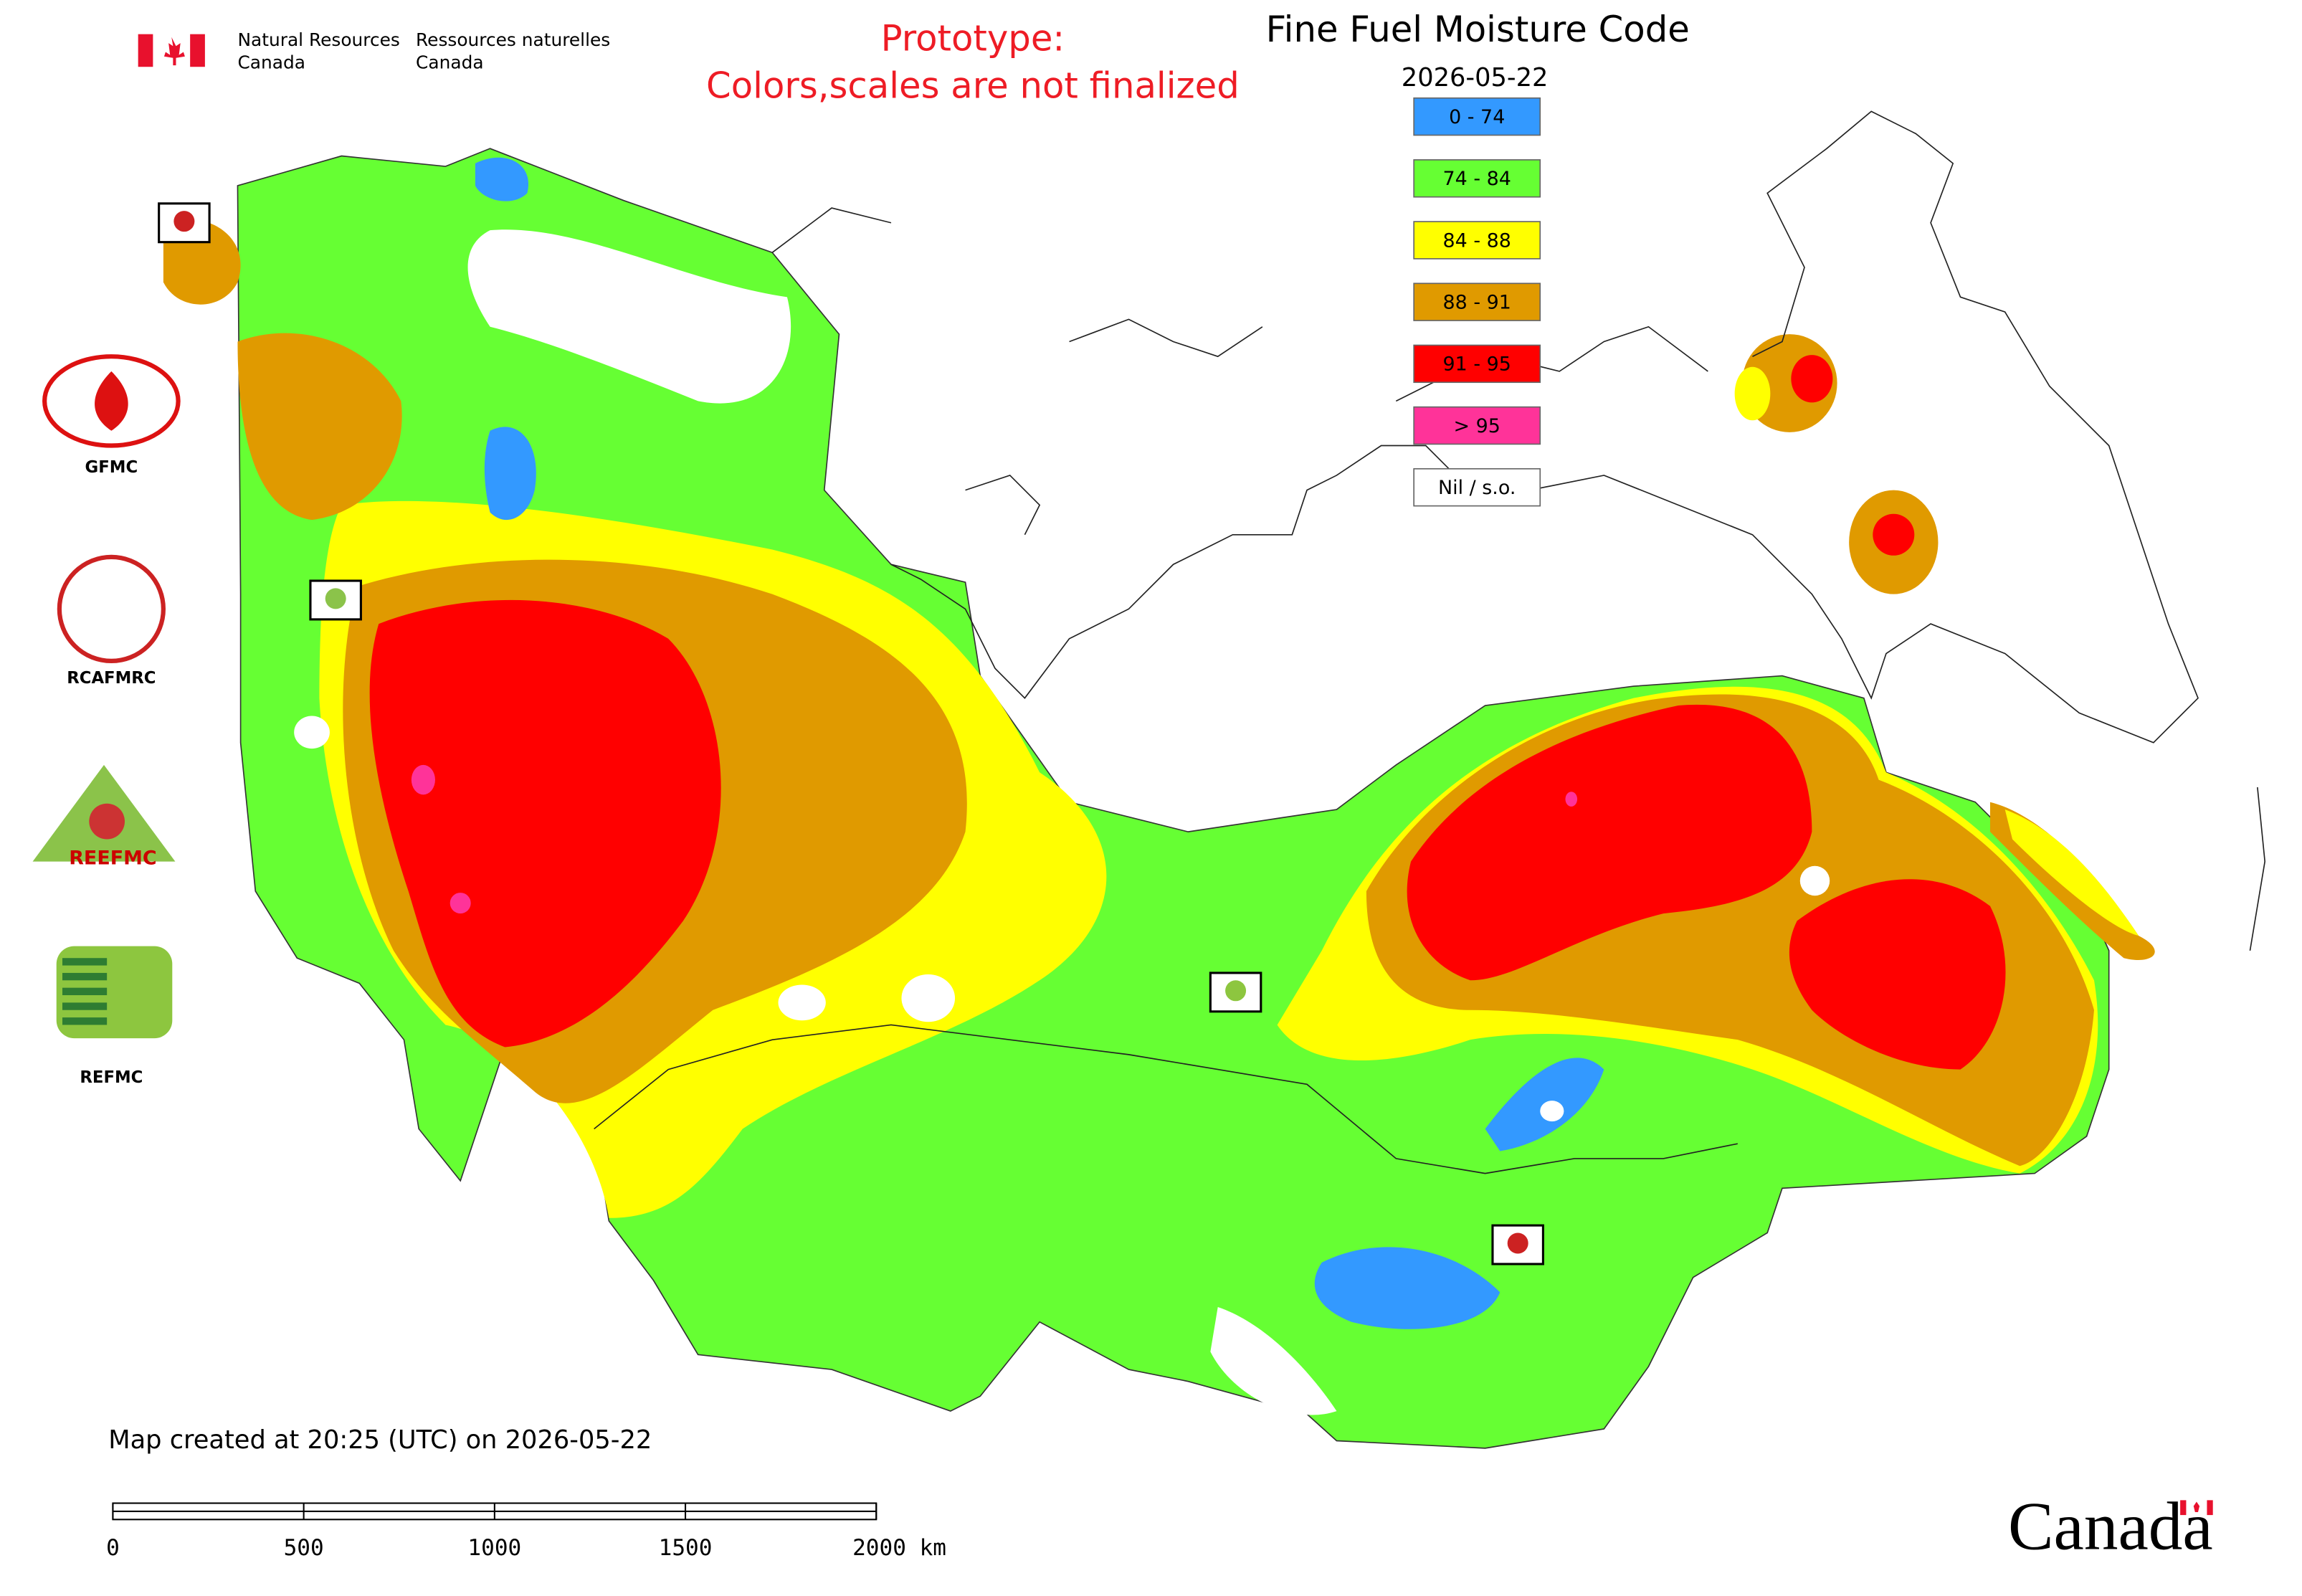  I want to click on gfmc-flame, so click(112, 401).